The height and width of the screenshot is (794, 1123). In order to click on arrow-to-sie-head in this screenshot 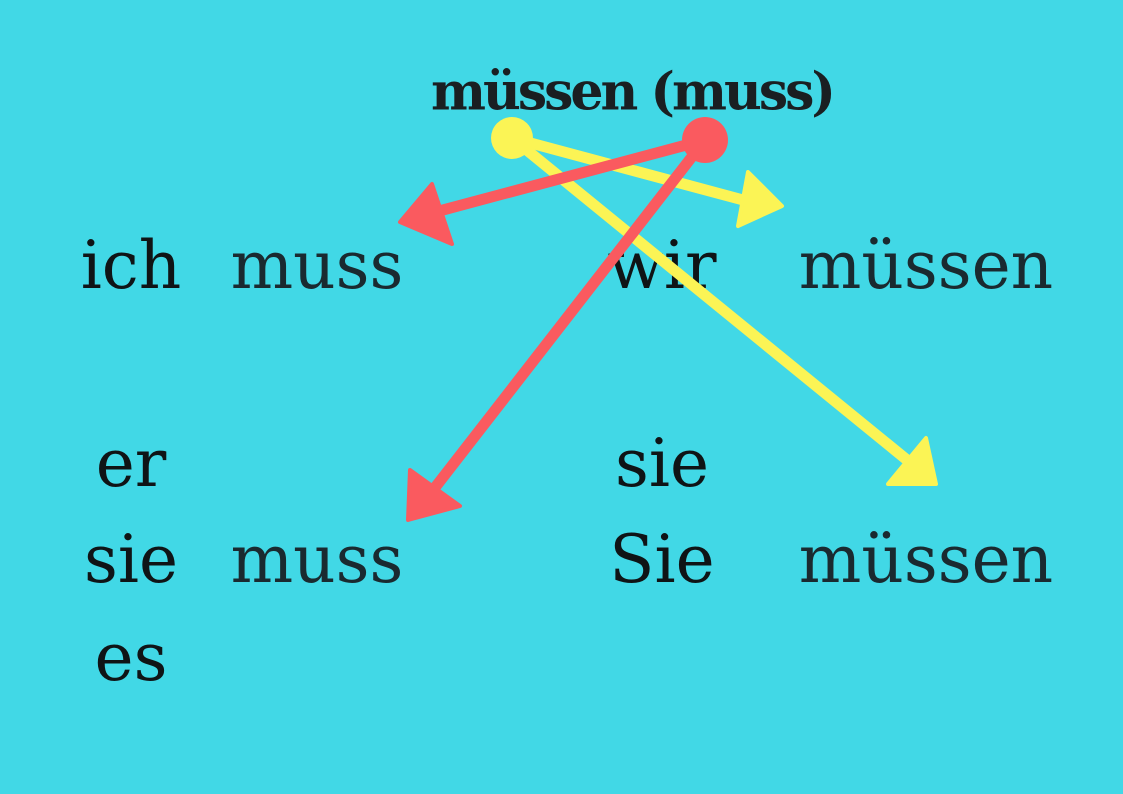, I will do `click(912, 461)`.